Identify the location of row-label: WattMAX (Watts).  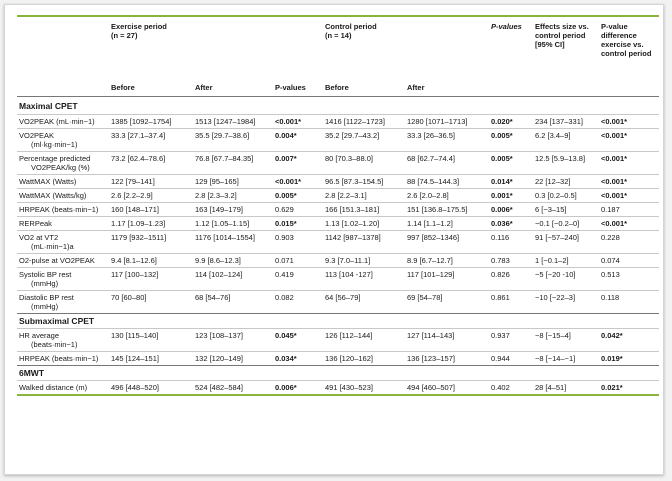
(48, 181).